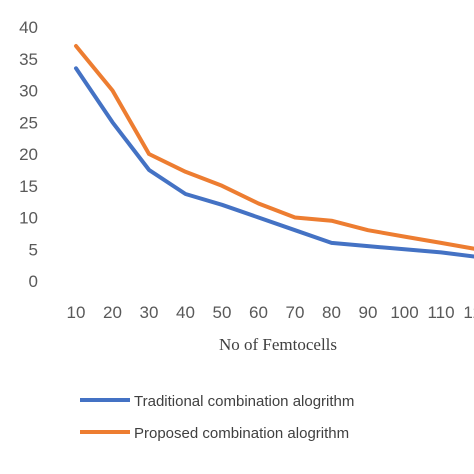 This screenshot has height=474, width=474. What do you see at coordinates (278, 344) in the screenshot?
I see `x-axis-title: No of Femtocells` at bounding box center [278, 344].